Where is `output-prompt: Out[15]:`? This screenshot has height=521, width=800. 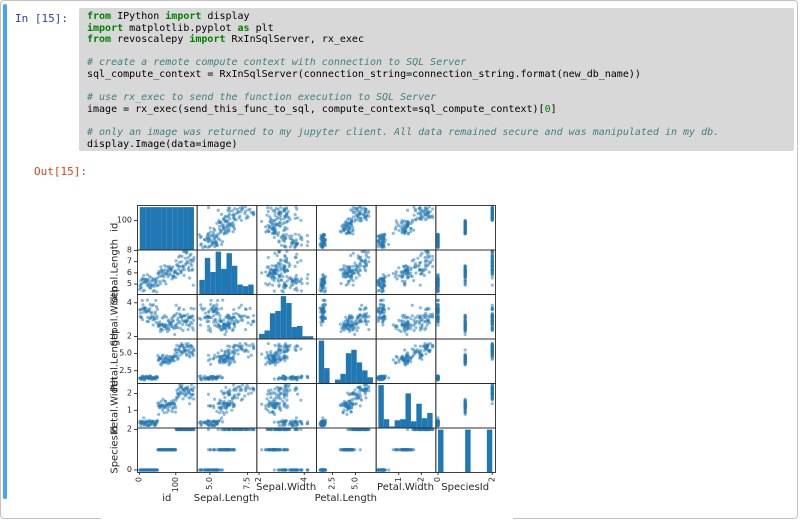 output-prompt: Out[15]: is located at coordinates (60, 171).